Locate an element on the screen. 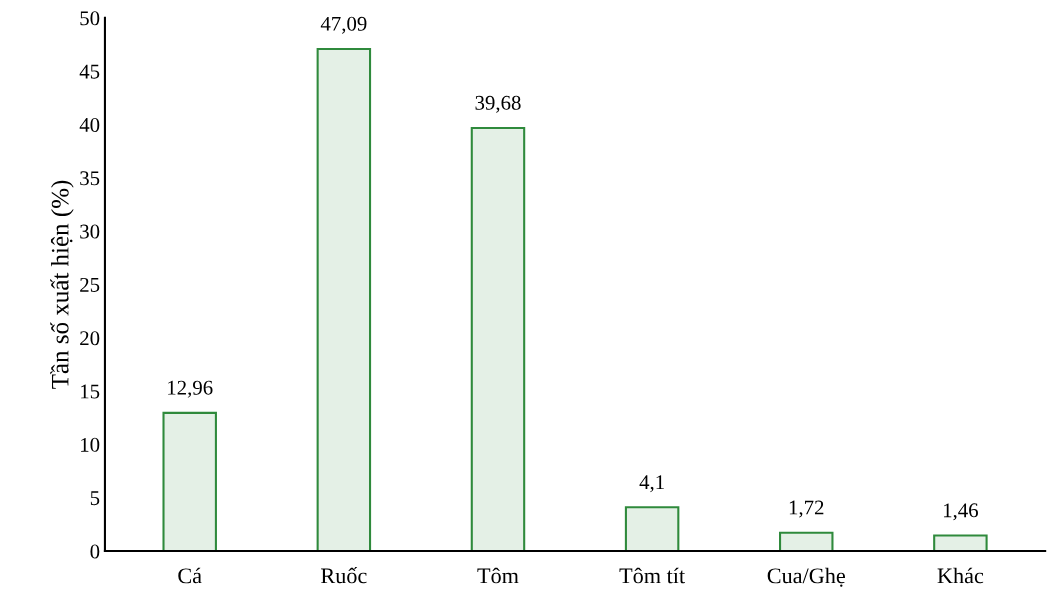 The width and height of the screenshot is (1060, 597). y-tick-label: 40 is located at coordinates (89, 124).